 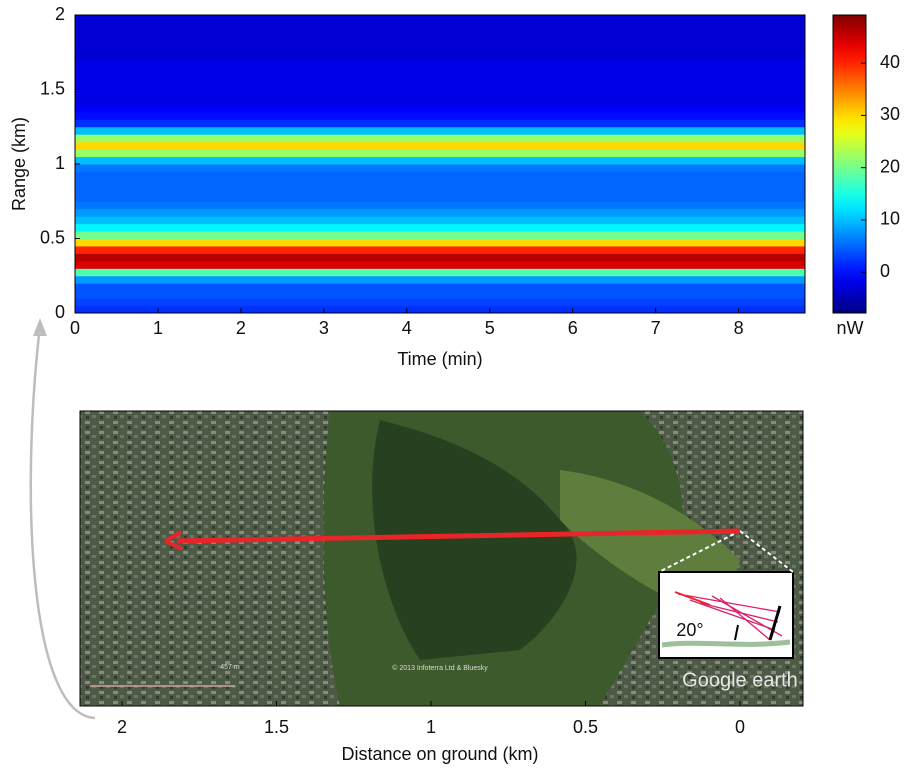 I want to click on y-tick-label: 1.5, so click(x=52, y=88).